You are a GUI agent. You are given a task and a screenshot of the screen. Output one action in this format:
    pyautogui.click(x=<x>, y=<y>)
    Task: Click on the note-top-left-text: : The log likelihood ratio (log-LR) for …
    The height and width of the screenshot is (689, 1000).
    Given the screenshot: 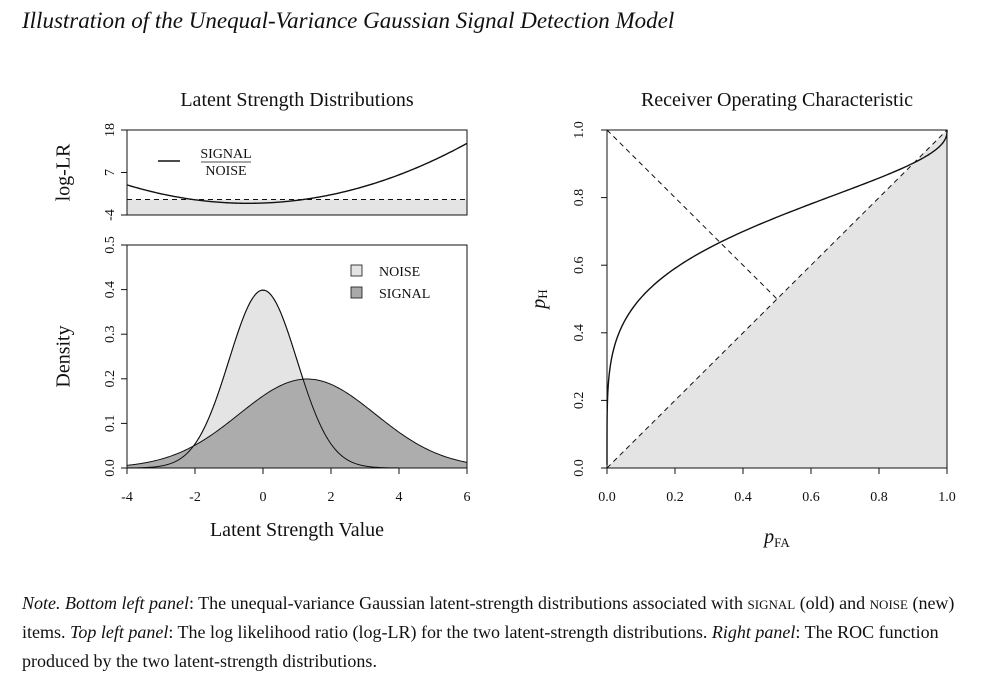 What is the action you would take?
    pyautogui.click(x=440, y=632)
    